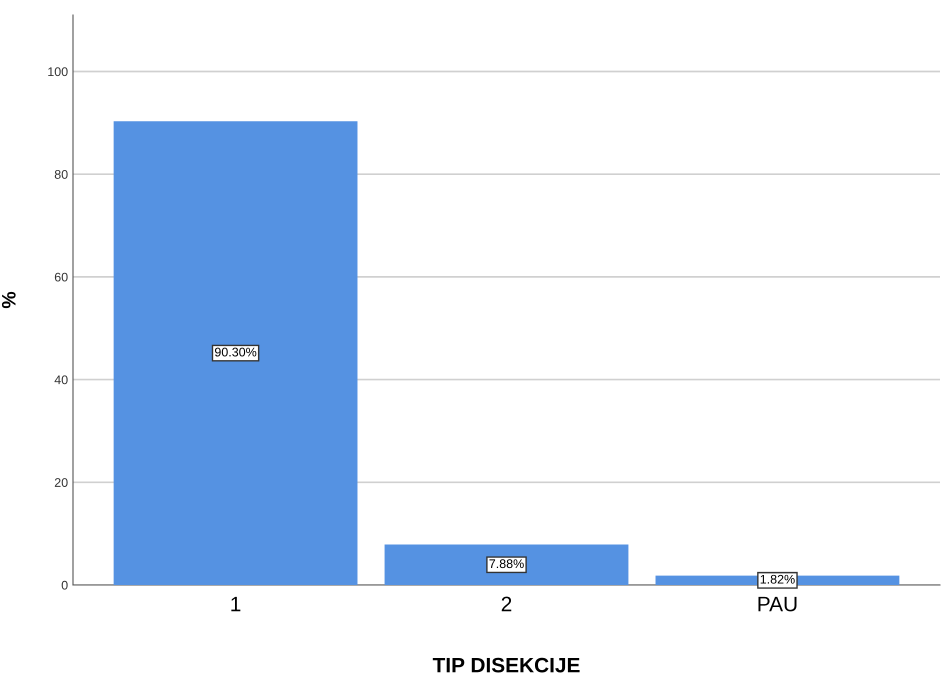  What do you see at coordinates (506, 665) in the screenshot?
I see `x-axis-title: TIP DISEKCIJE` at bounding box center [506, 665].